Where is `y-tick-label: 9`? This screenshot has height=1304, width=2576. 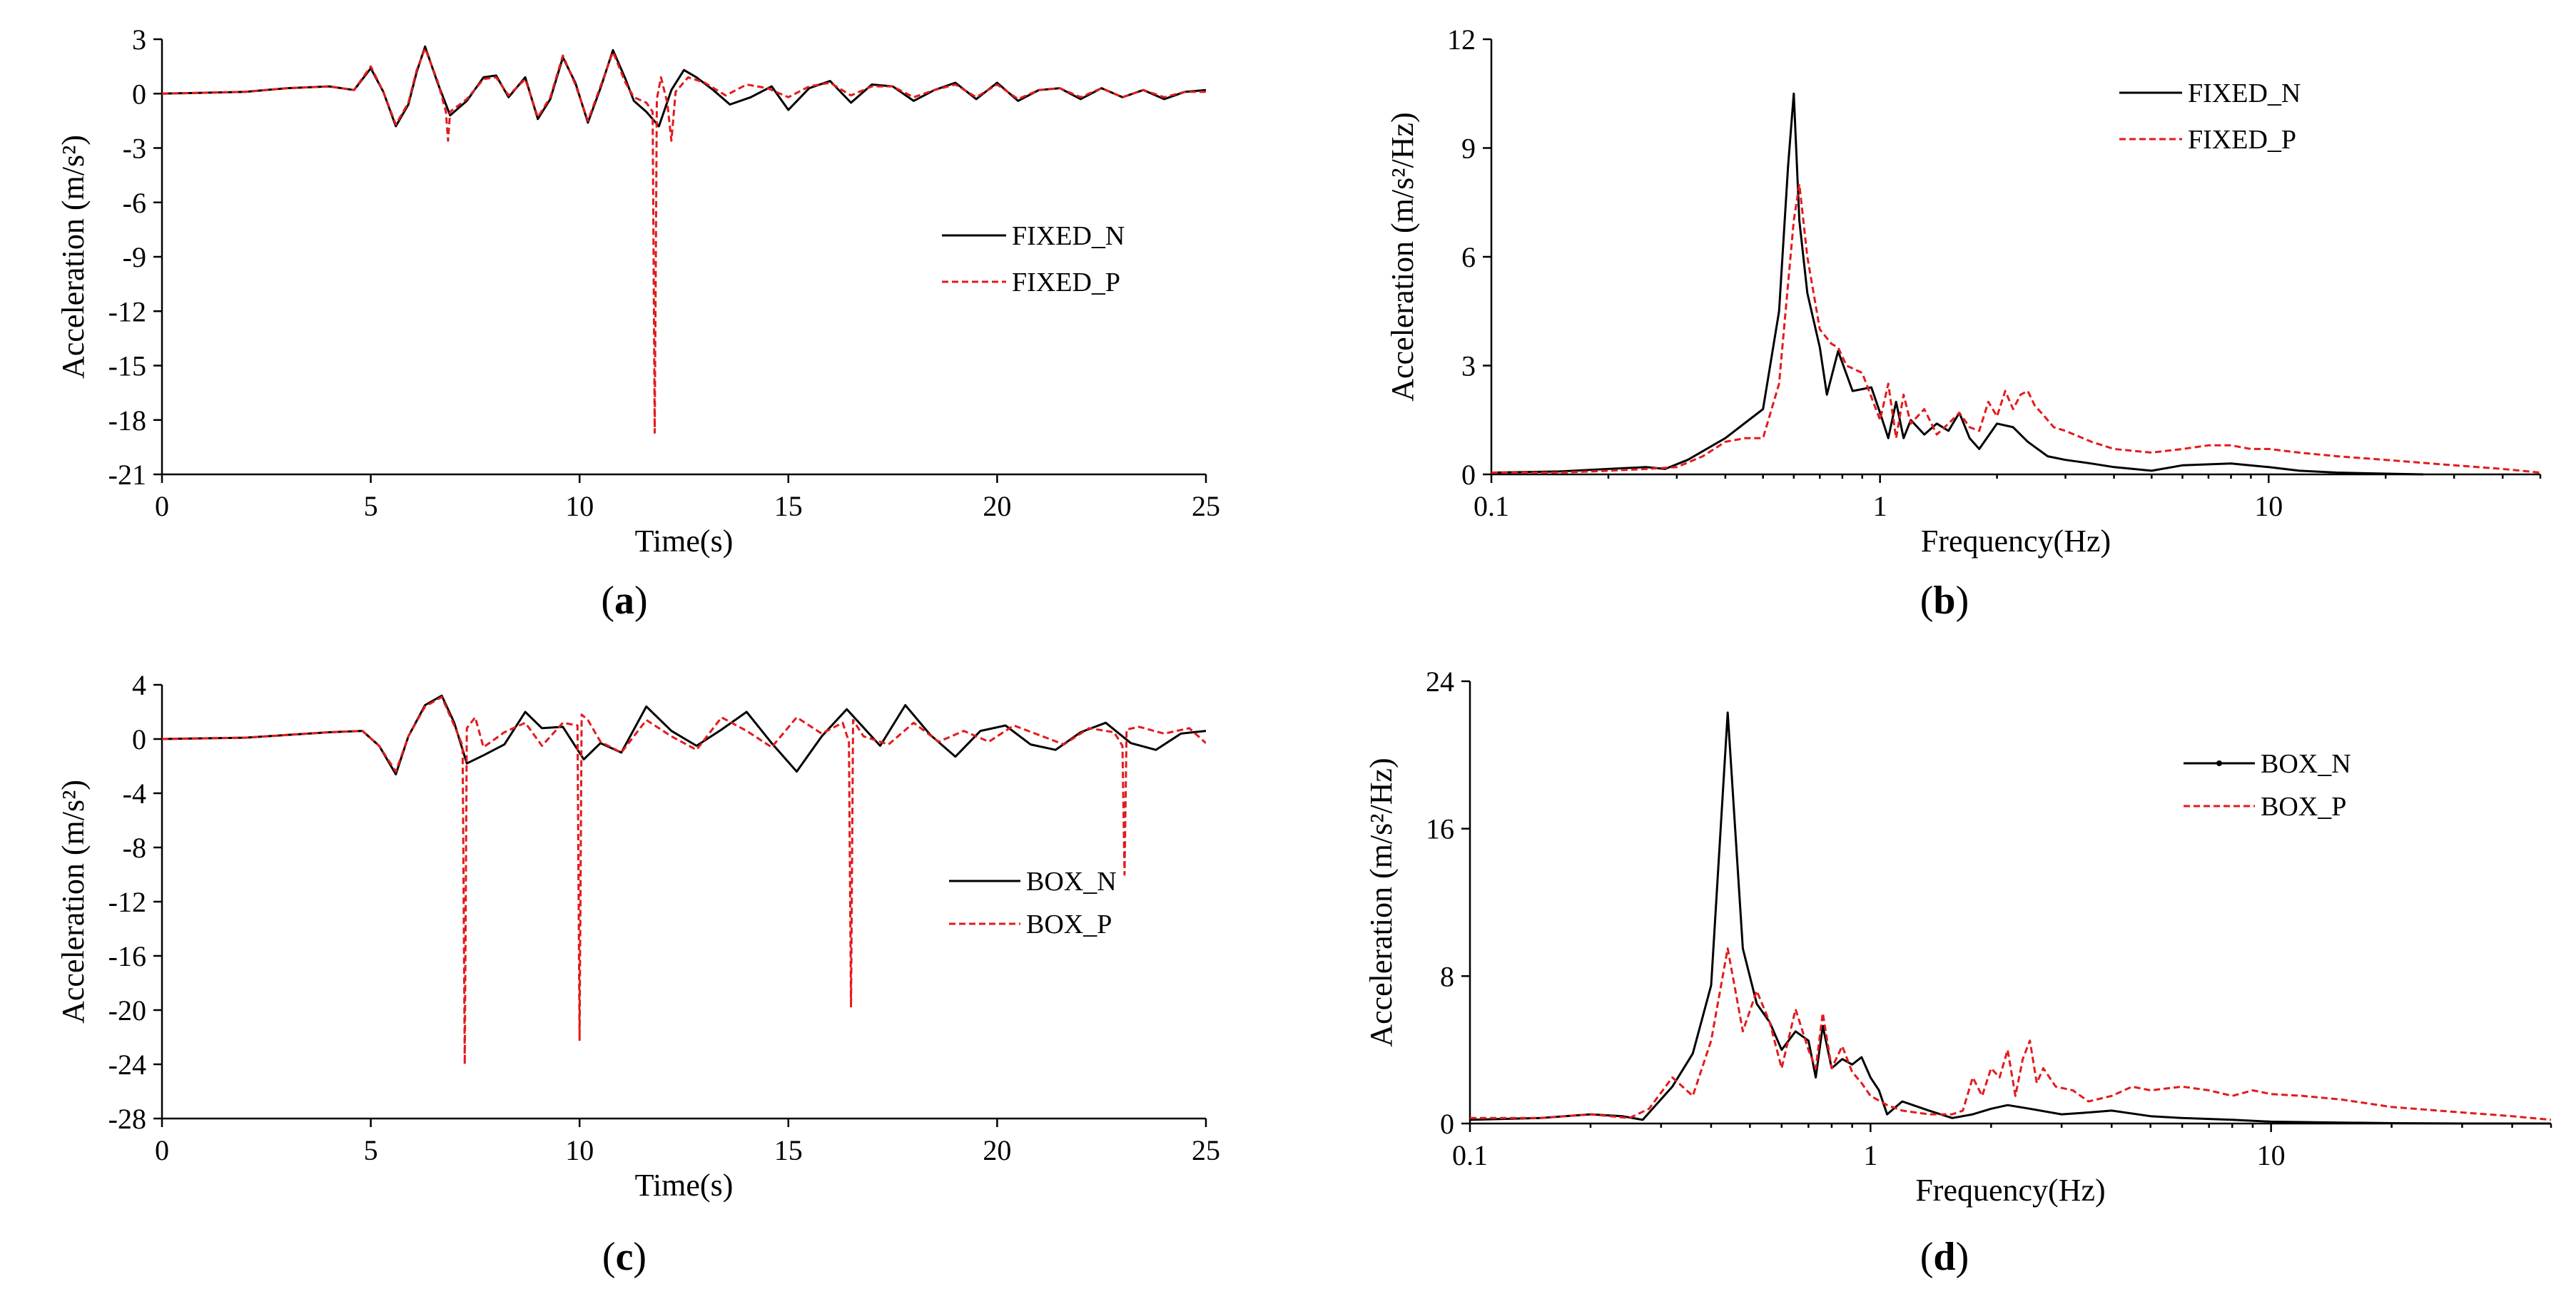
y-tick-label: 9 is located at coordinates (1468, 149).